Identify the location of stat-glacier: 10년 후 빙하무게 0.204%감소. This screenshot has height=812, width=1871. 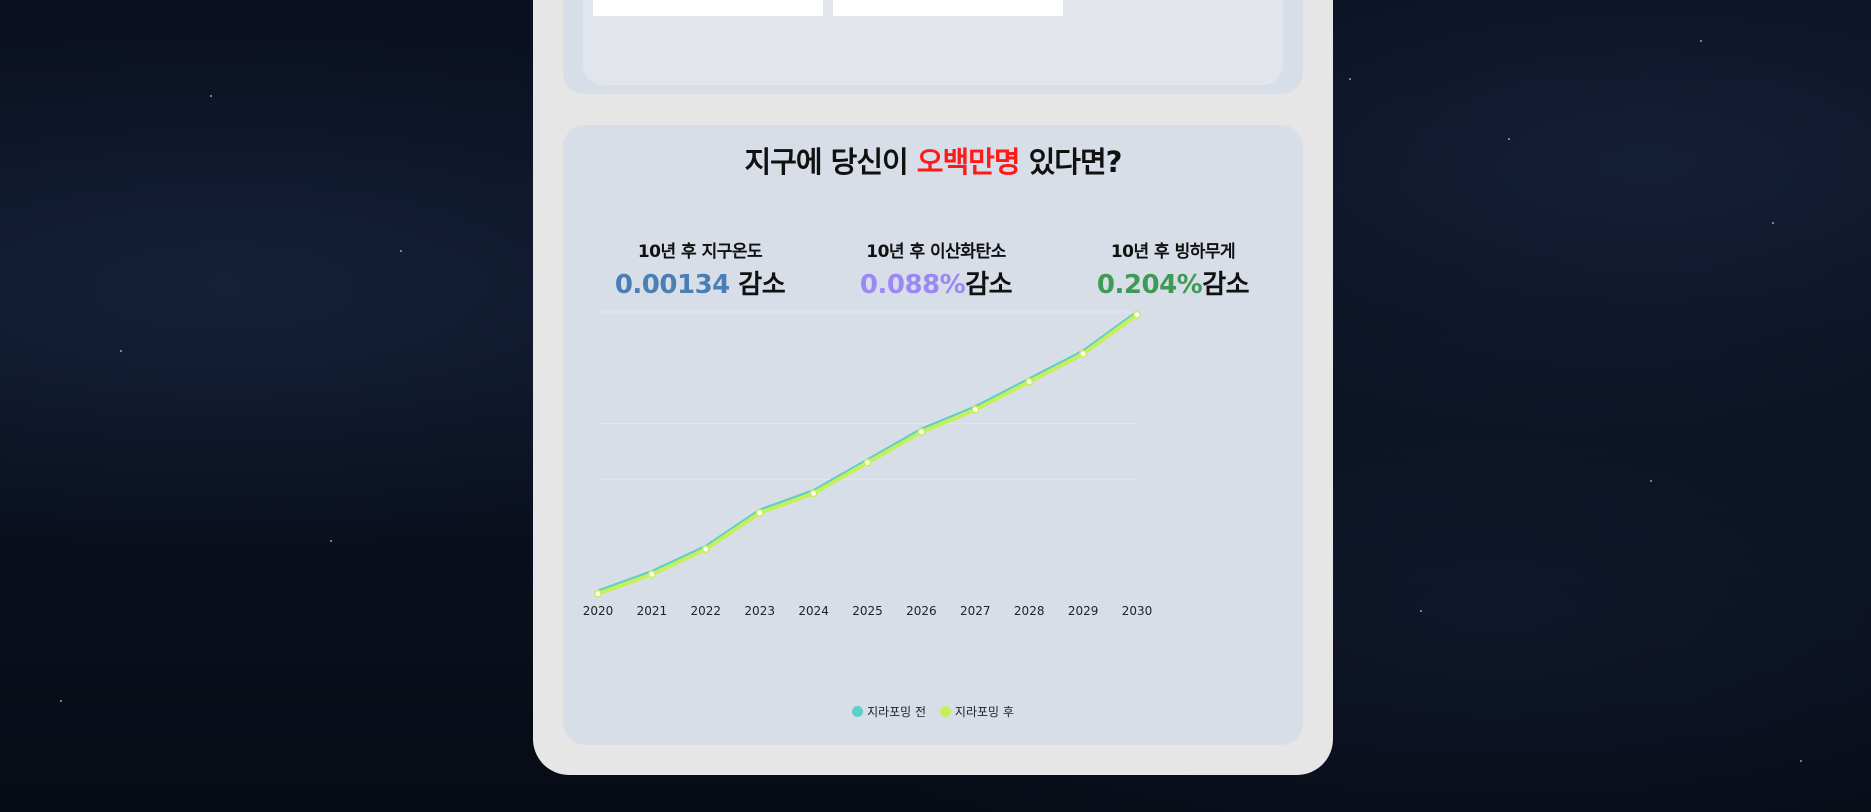
(1173, 269).